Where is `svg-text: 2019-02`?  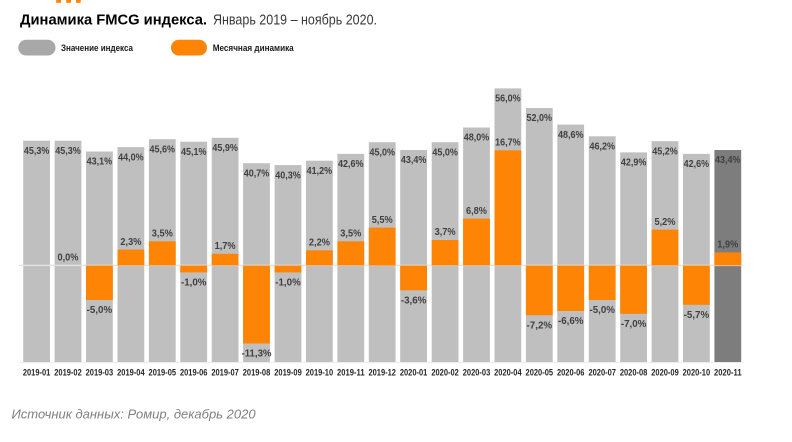 svg-text: 2019-02 is located at coordinates (68, 372).